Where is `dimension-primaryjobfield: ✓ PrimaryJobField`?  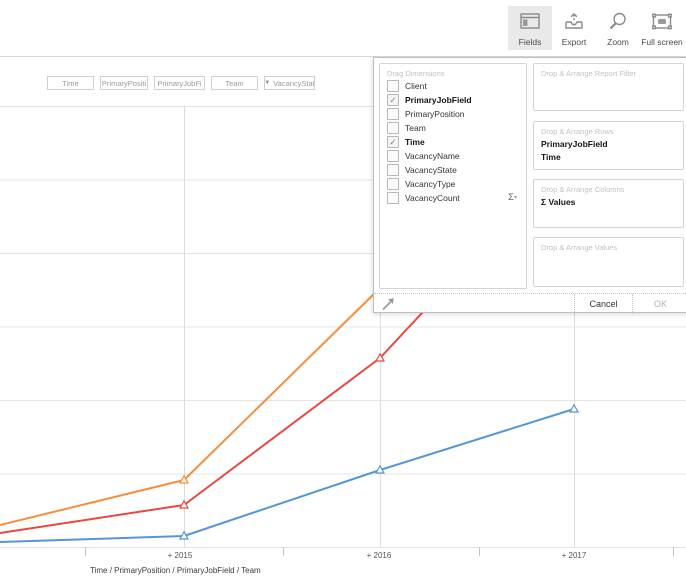 dimension-primaryjobfield: ✓ PrimaryJobField is located at coordinates (453, 100).